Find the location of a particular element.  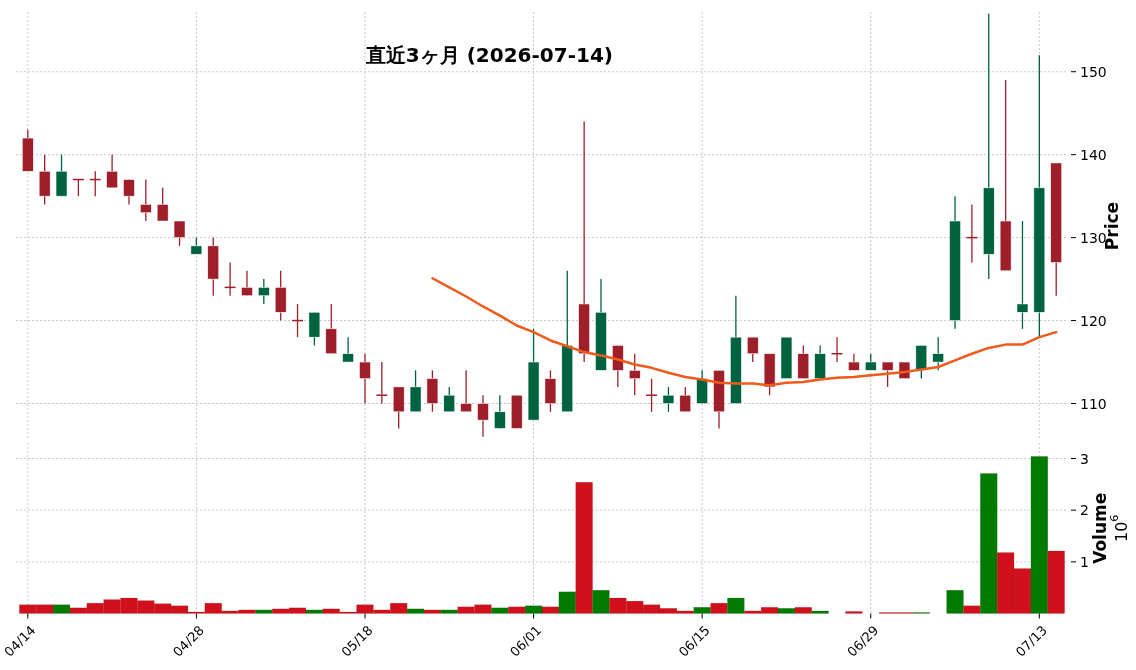

y-tick-label: 1 is located at coordinates (1084, 561).